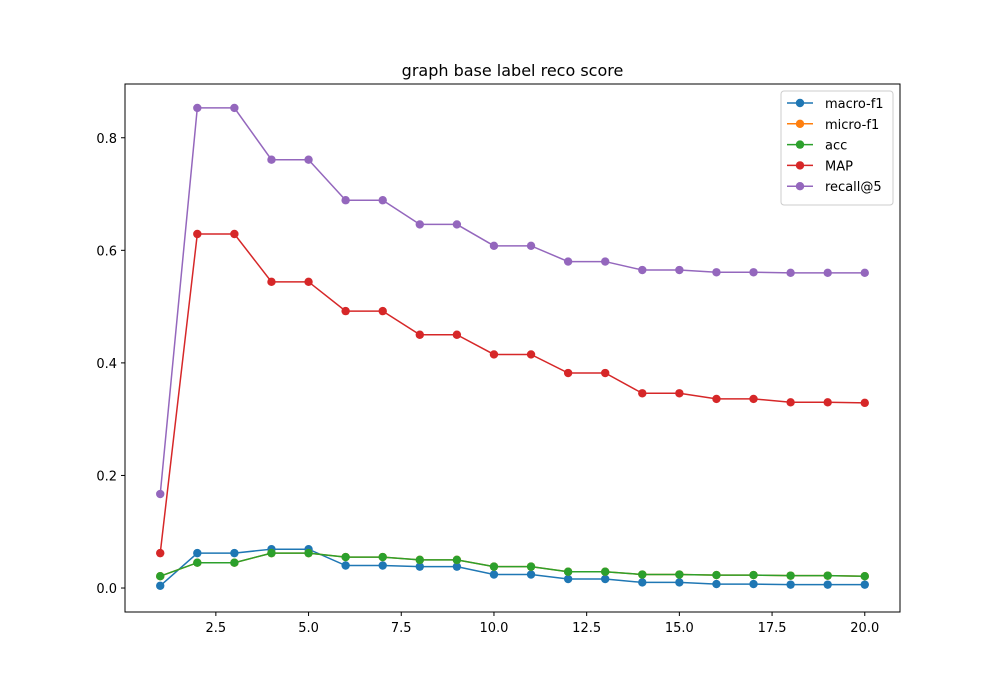 This screenshot has width=1000, height=700. I want to click on x-tick-label: 5.0, so click(308, 628).